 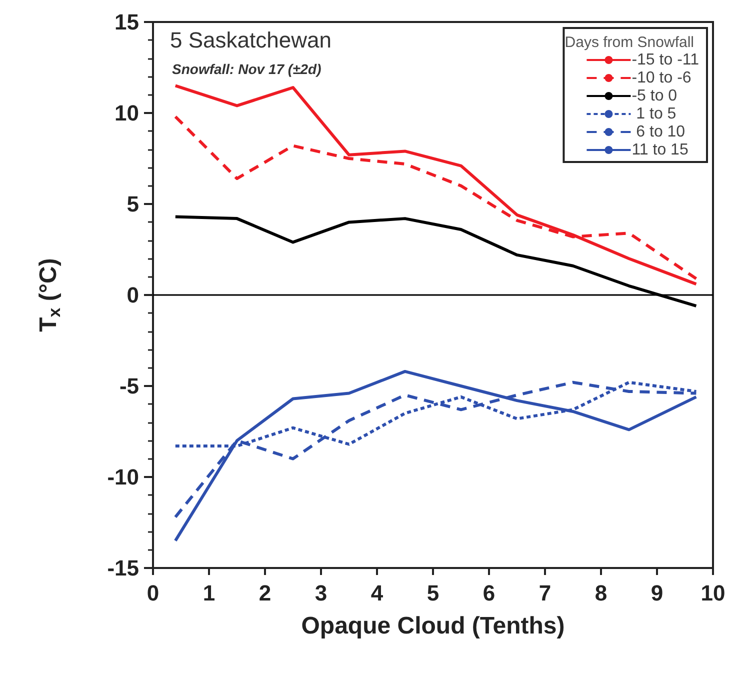 I want to click on y-axis-title: Tx (°C), so click(x=49, y=295).